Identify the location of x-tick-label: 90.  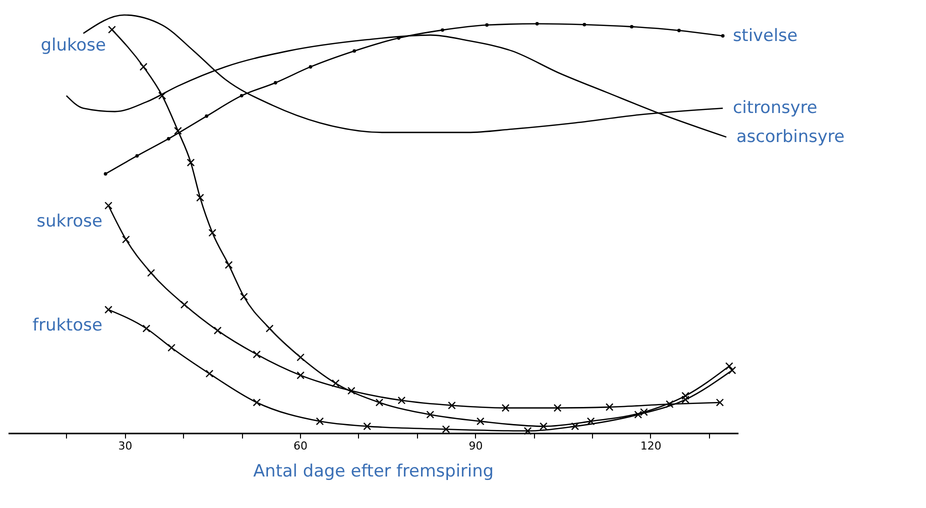
(475, 446).